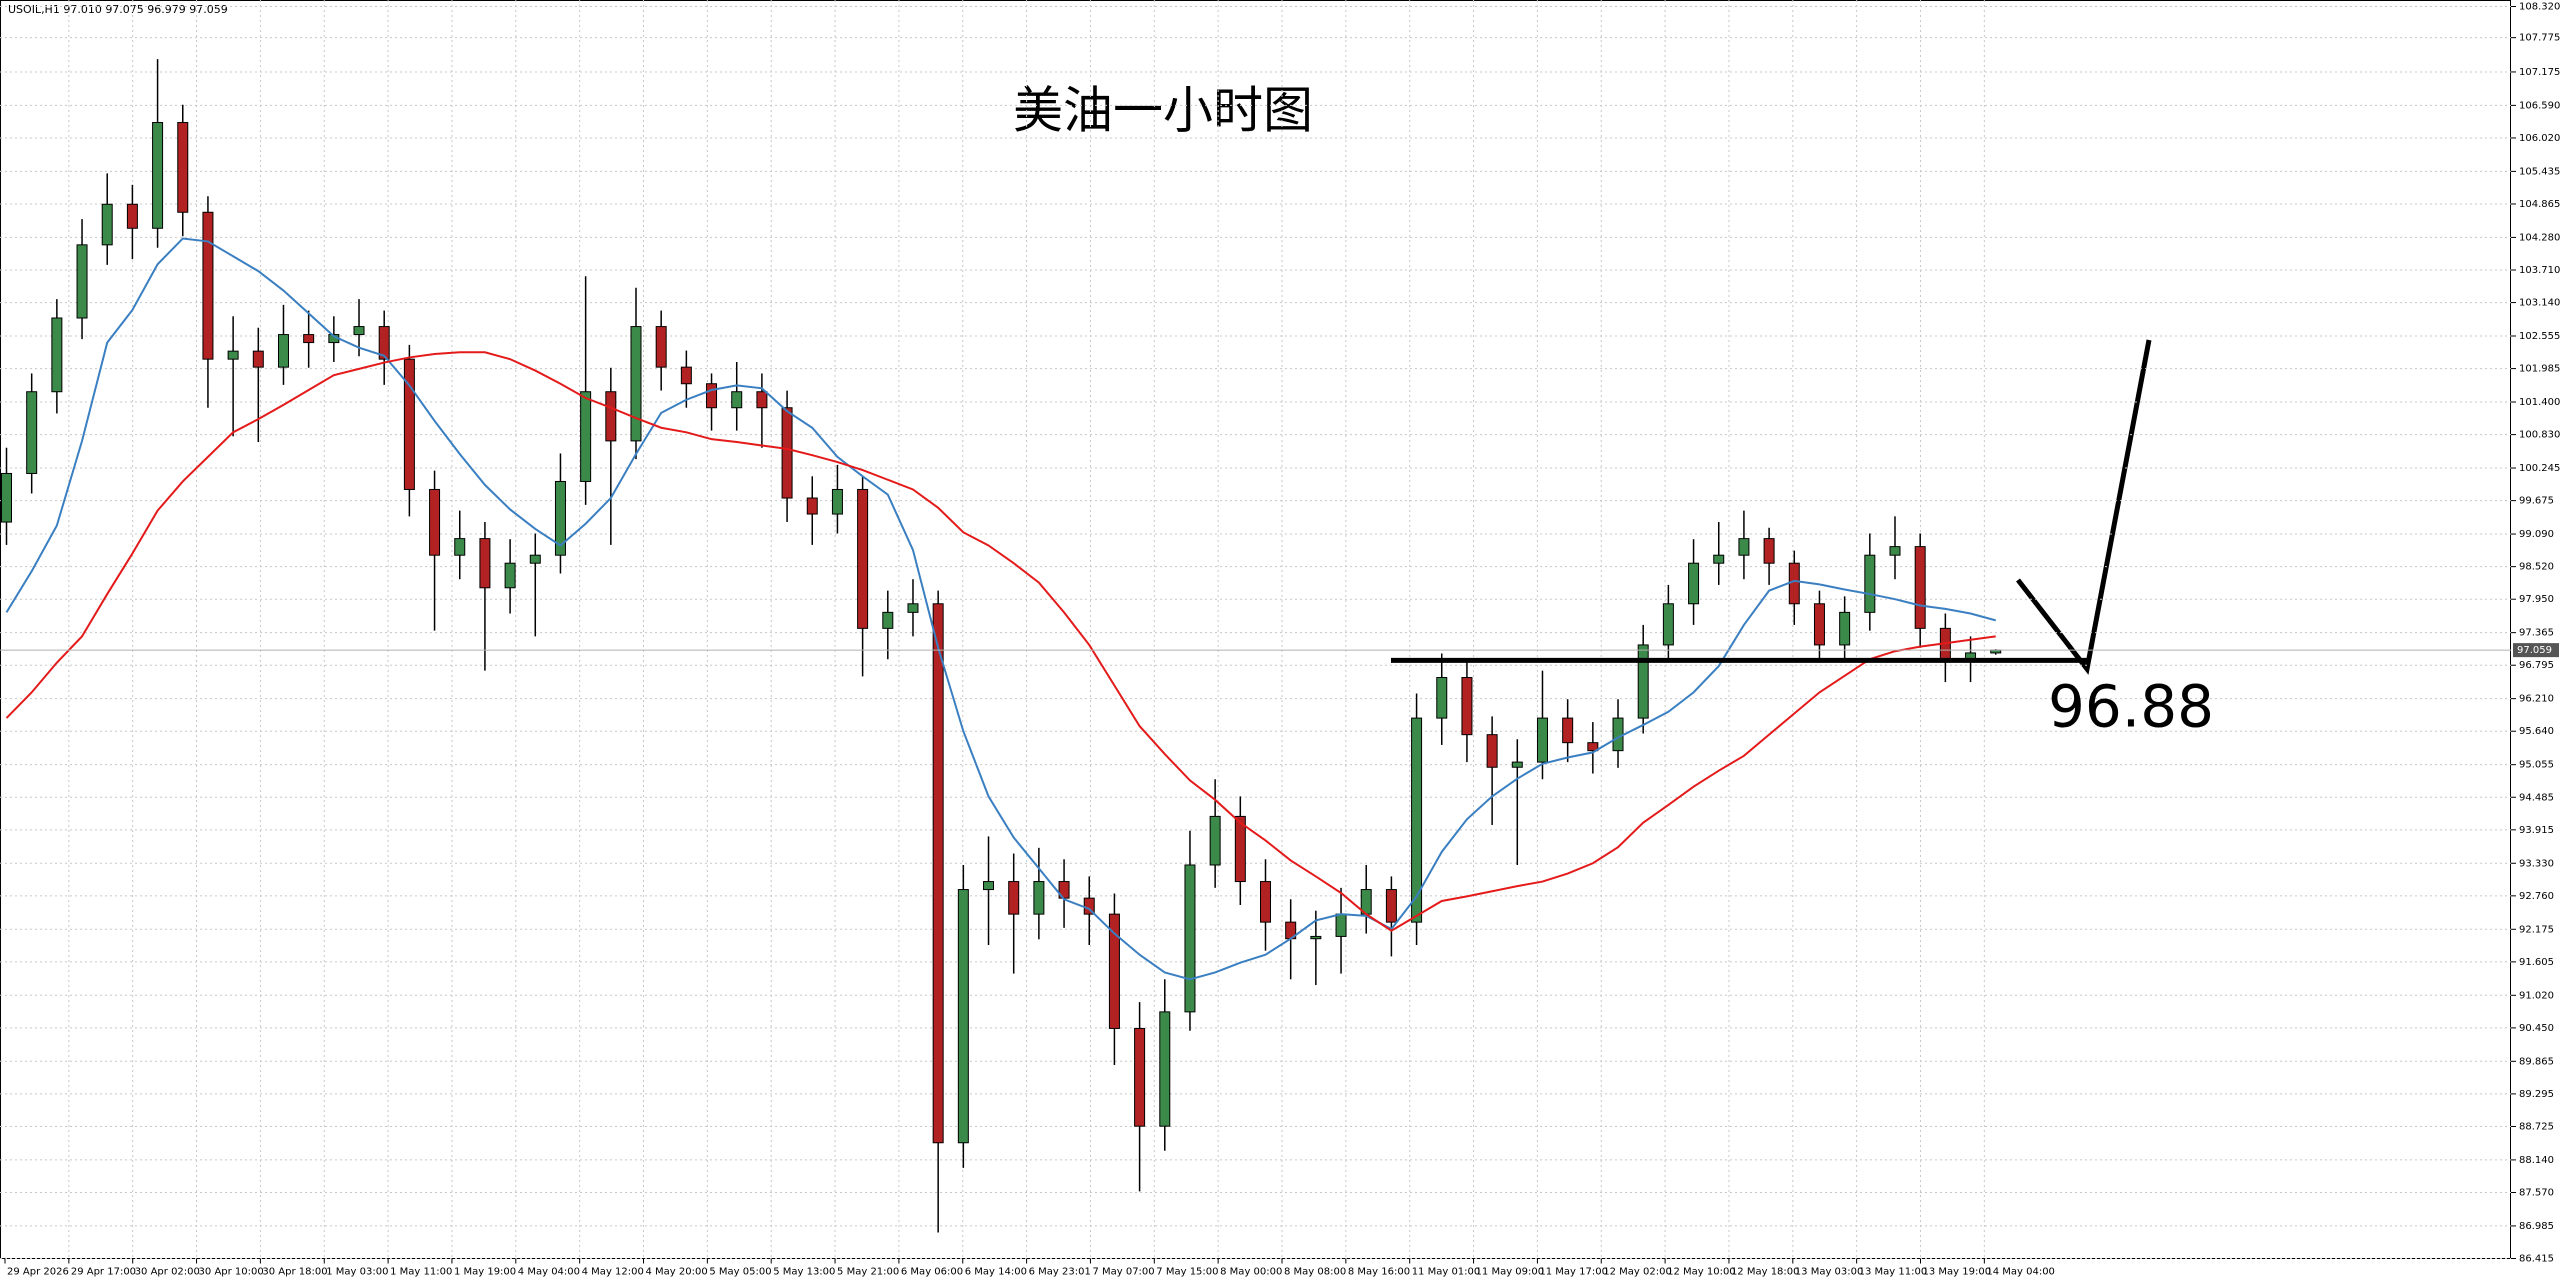 Image resolution: width=2560 pixels, height=1285 pixels. What do you see at coordinates (2539, 7) in the screenshot?
I see `y-tick-label: 108.320` at bounding box center [2539, 7].